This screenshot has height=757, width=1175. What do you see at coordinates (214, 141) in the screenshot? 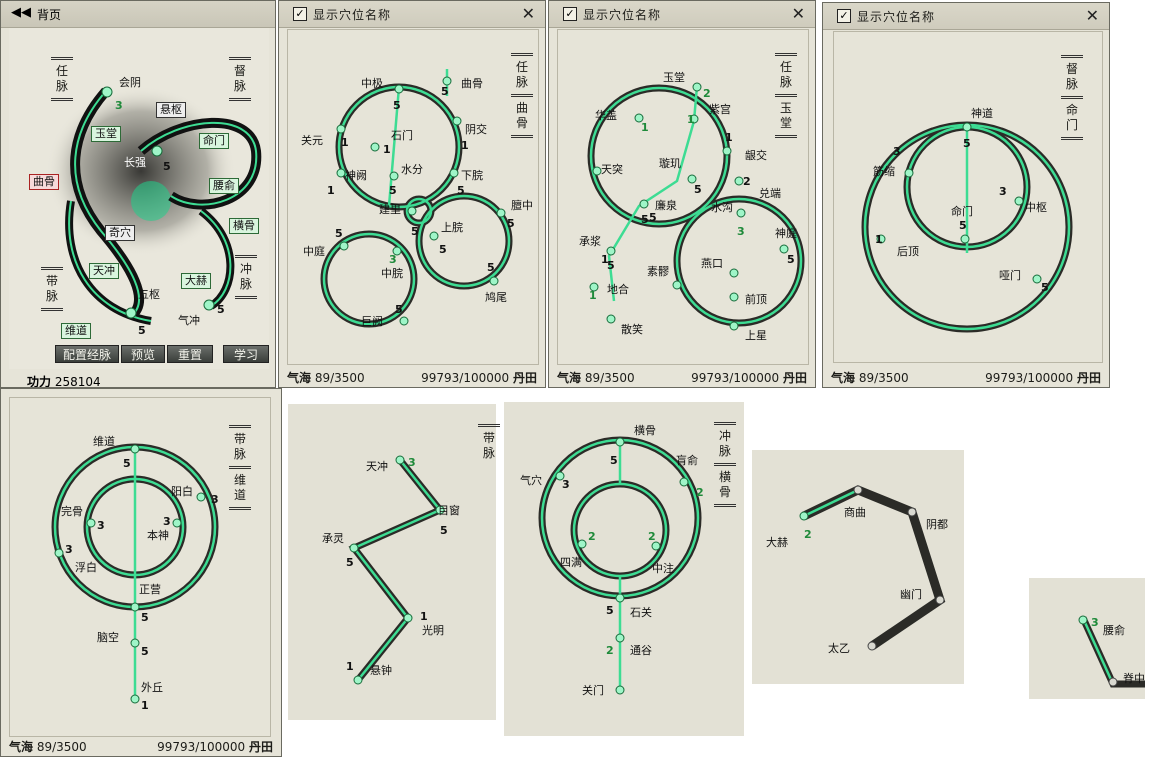
I see `point-label-mingmen: 命门` at bounding box center [214, 141].